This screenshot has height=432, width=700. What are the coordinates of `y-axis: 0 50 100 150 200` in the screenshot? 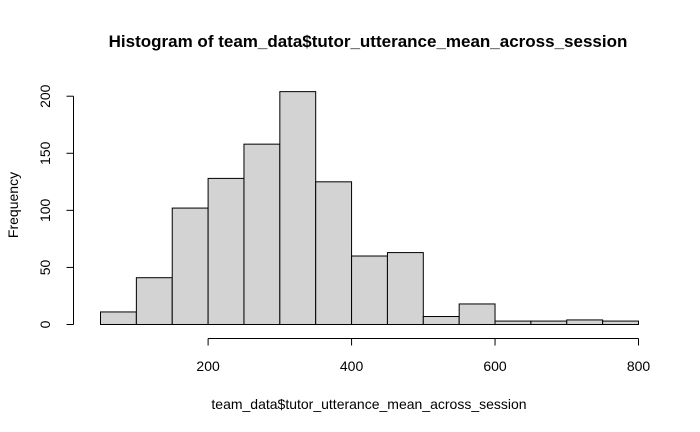 It's located at (55, 206).